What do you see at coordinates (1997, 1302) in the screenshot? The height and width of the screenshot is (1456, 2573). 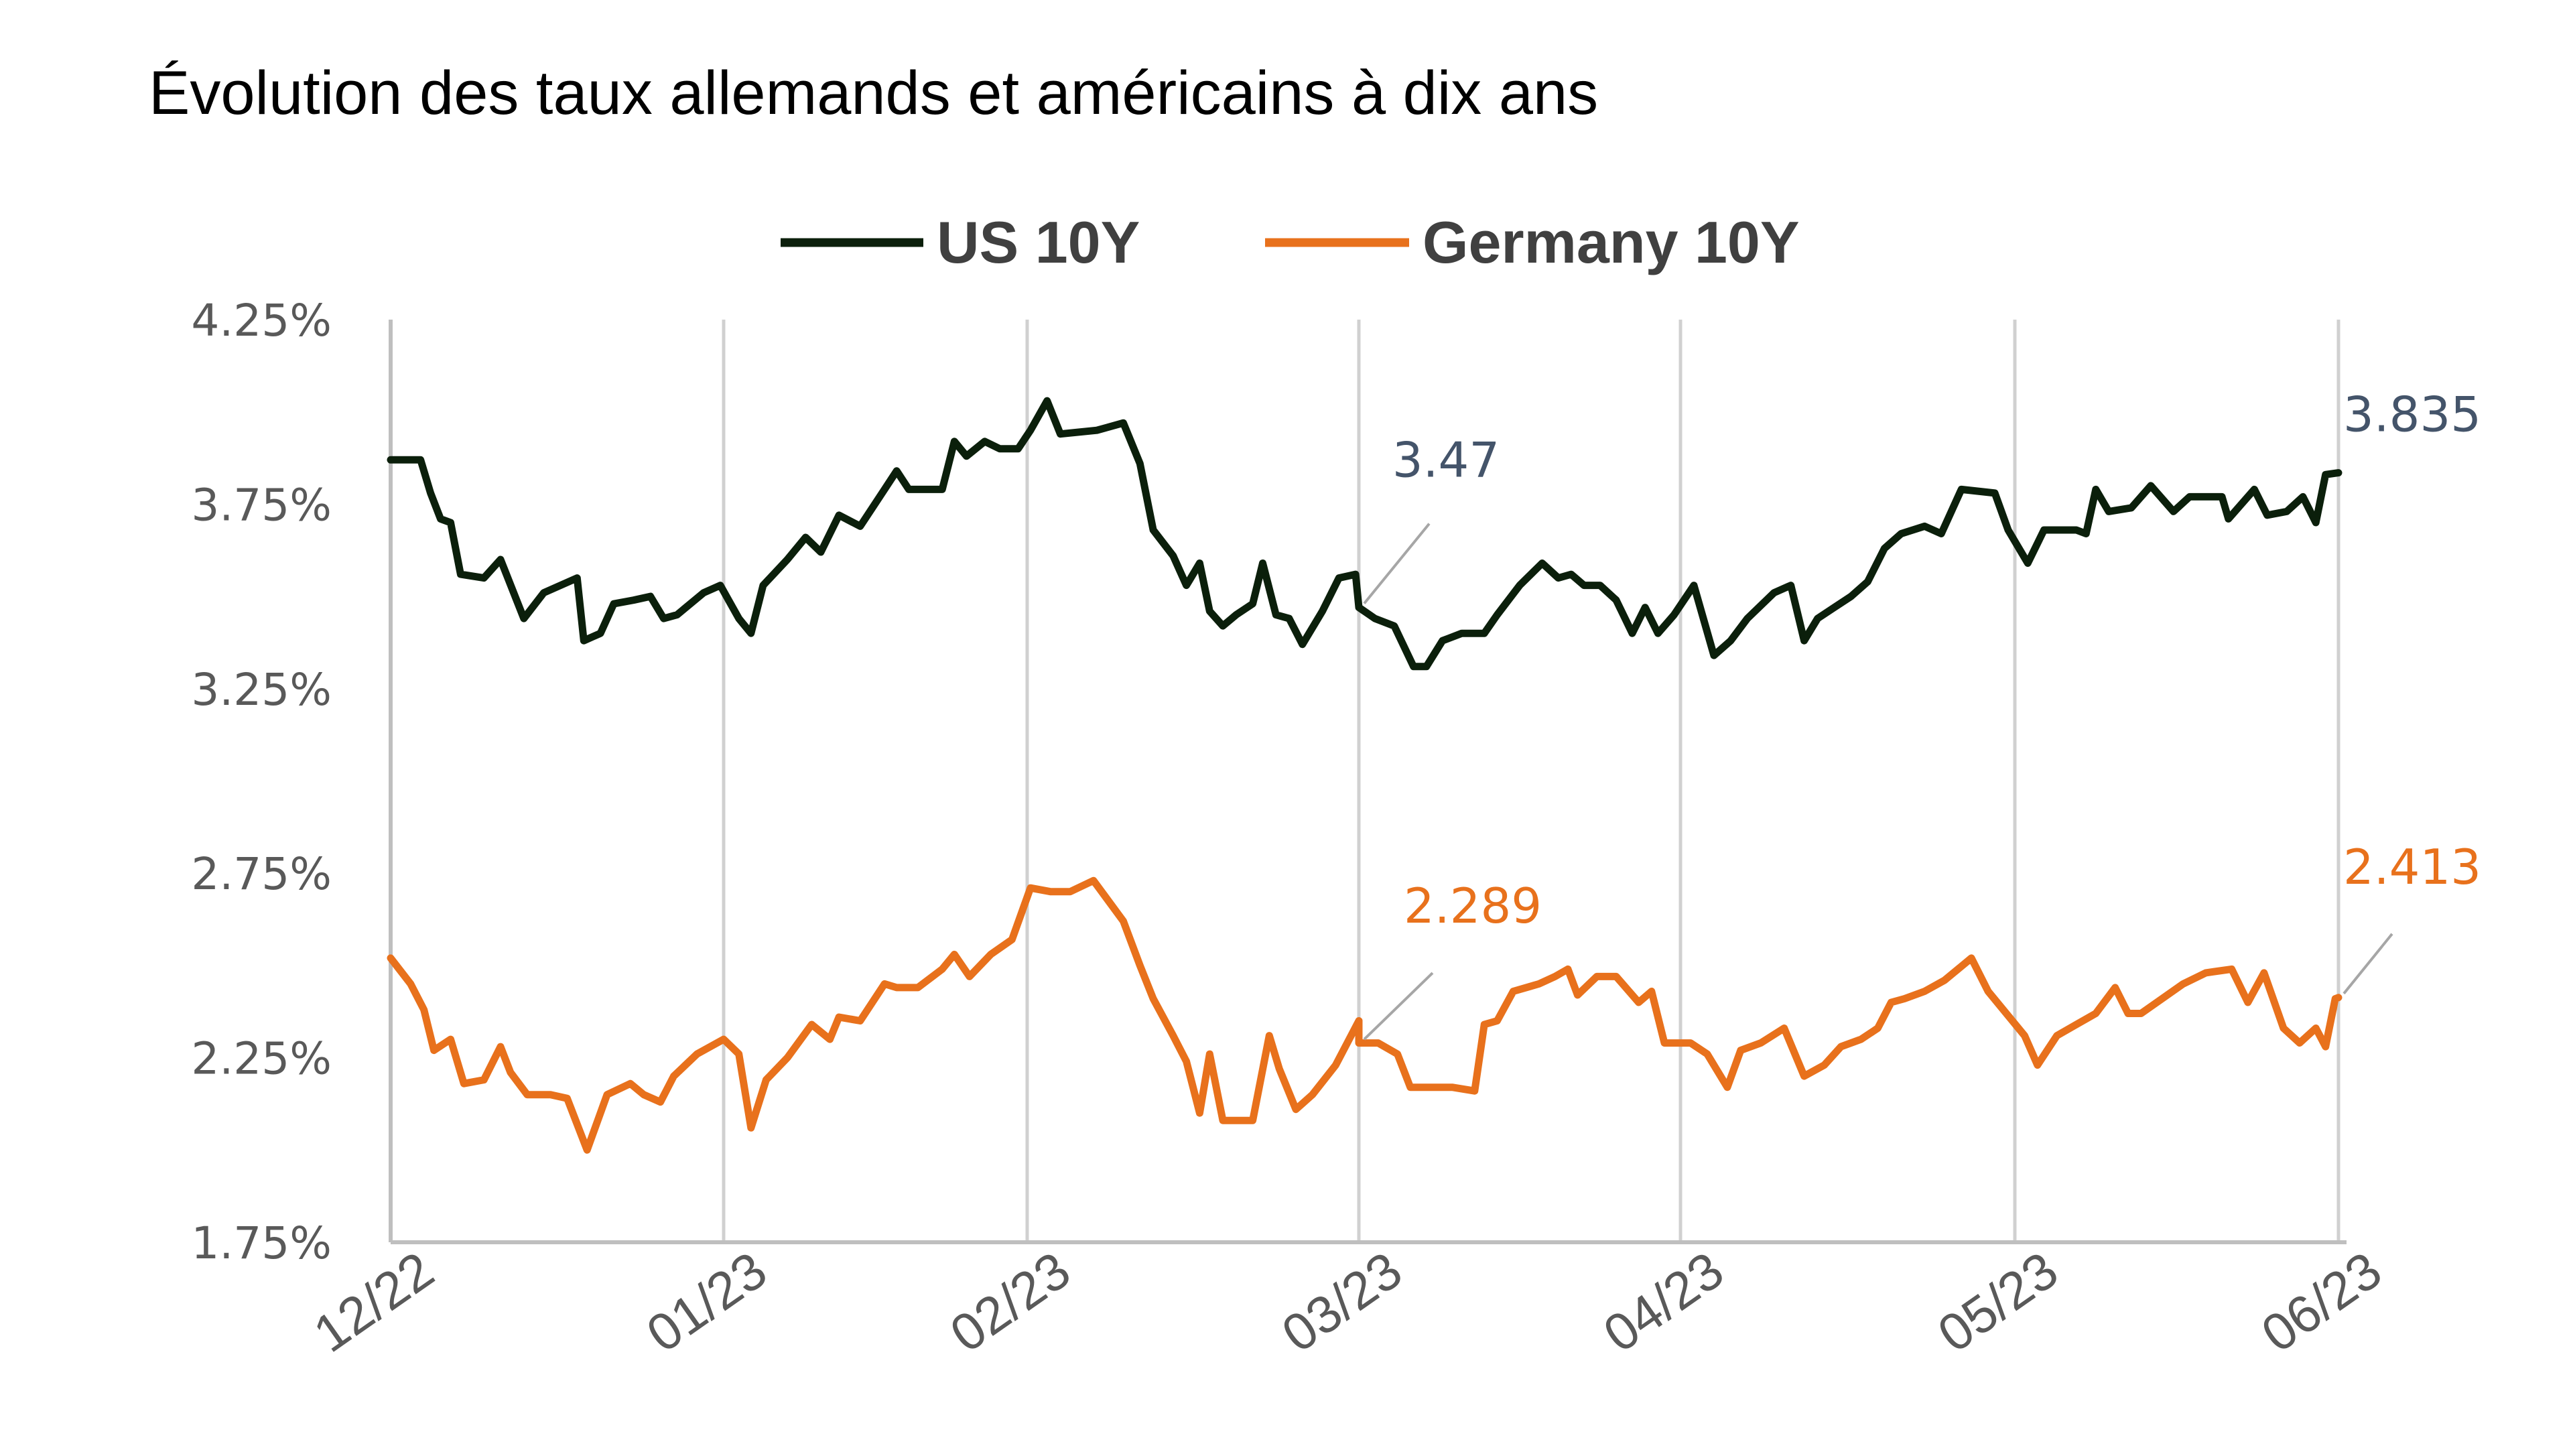 I see `x-tick-label: 05/23` at bounding box center [1997, 1302].